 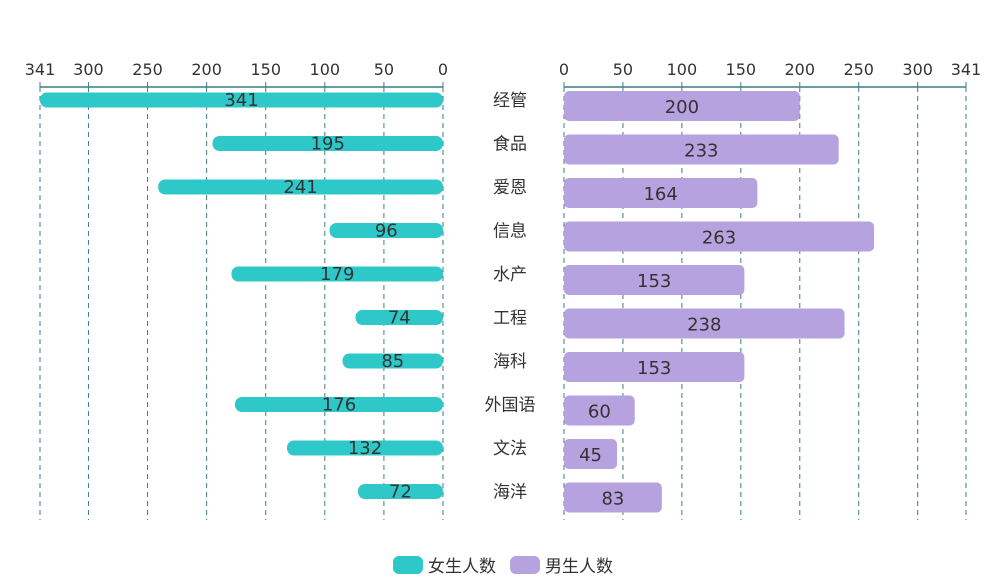 I want to click on legend-swatch-female, so click(x=408, y=564).